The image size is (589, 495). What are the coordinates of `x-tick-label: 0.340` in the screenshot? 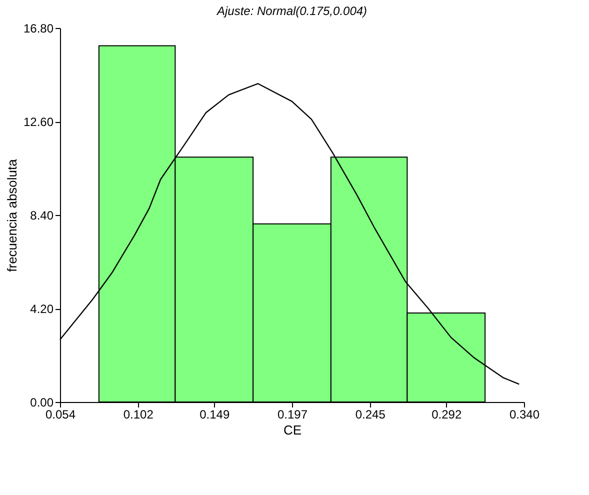 It's located at (524, 415).